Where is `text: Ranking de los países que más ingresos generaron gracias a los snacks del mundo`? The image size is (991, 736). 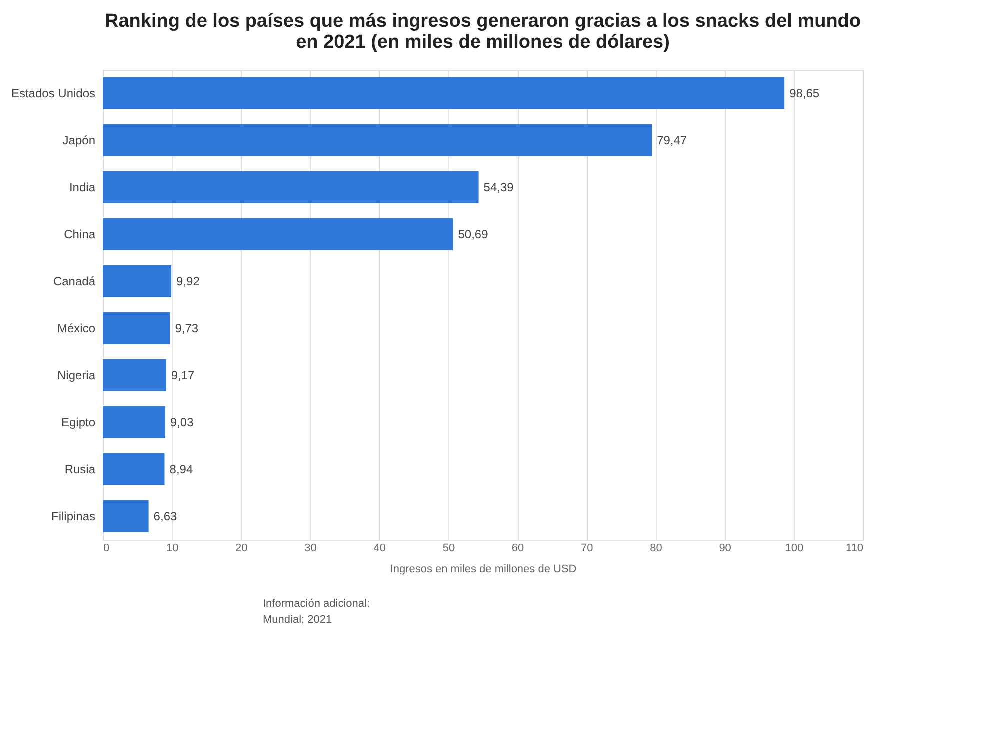
text: Ranking de los países que más ingresos generaron gracias a los snacks del mundo is located at coordinates (483, 21).